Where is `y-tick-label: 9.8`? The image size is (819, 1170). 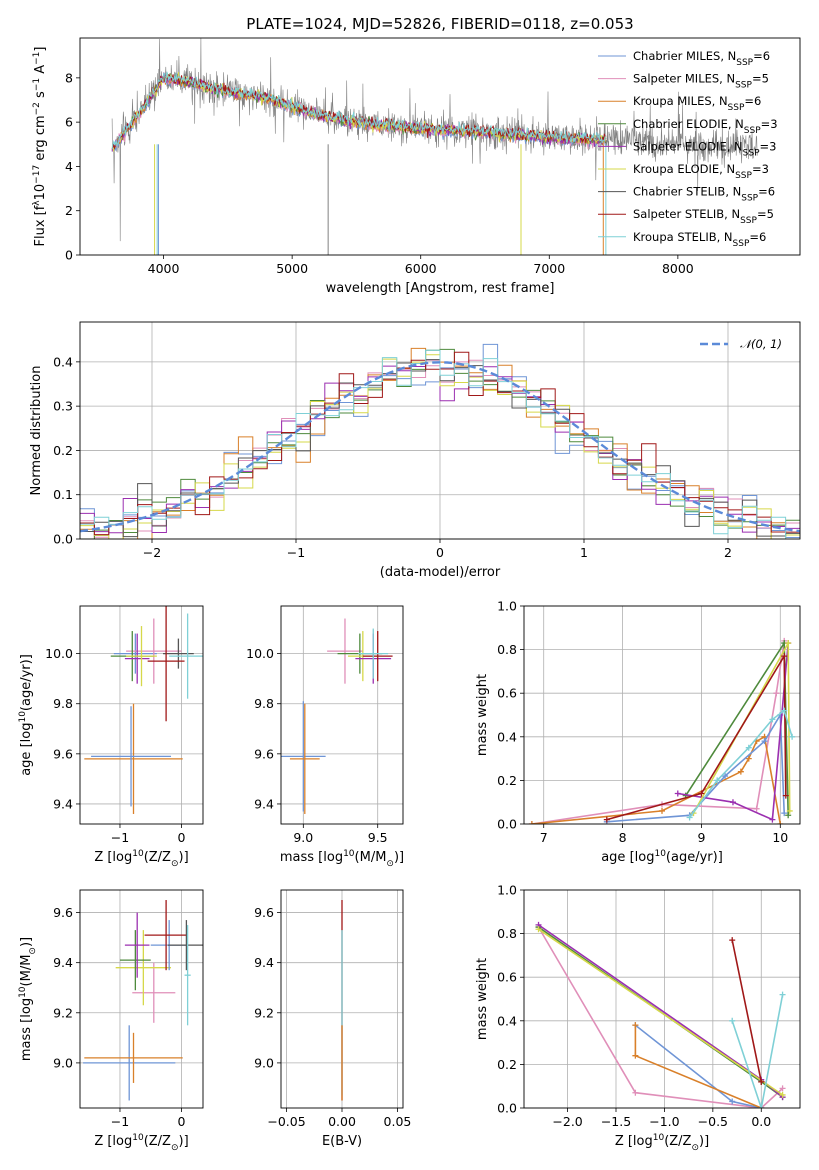
y-tick-label: 9.8 is located at coordinates (264, 703).